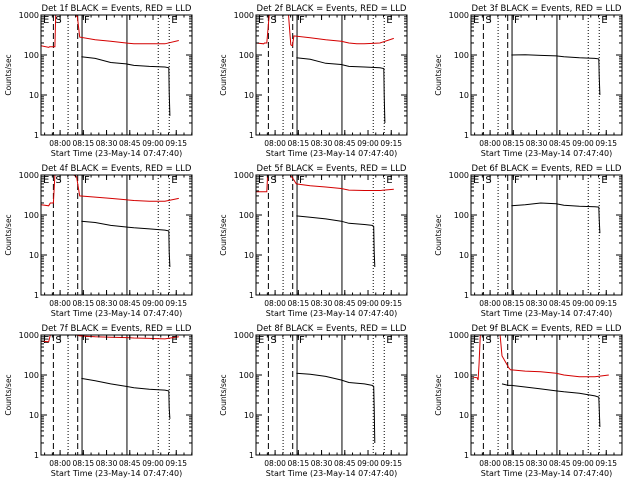 The image size is (640, 480). What do you see at coordinates (332, 329) in the screenshot?
I see `panel-title: Det 8f BLACK = Events, RED = LLD` at bounding box center [332, 329].